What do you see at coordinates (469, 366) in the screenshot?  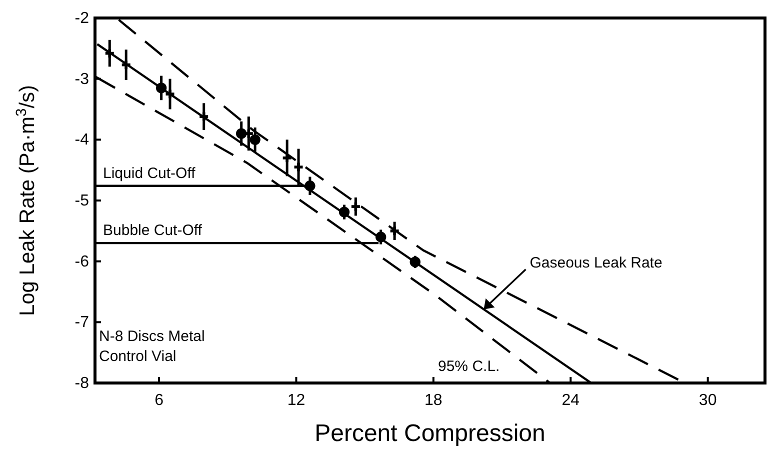 I see `annotation: 95% C.L.` at bounding box center [469, 366].